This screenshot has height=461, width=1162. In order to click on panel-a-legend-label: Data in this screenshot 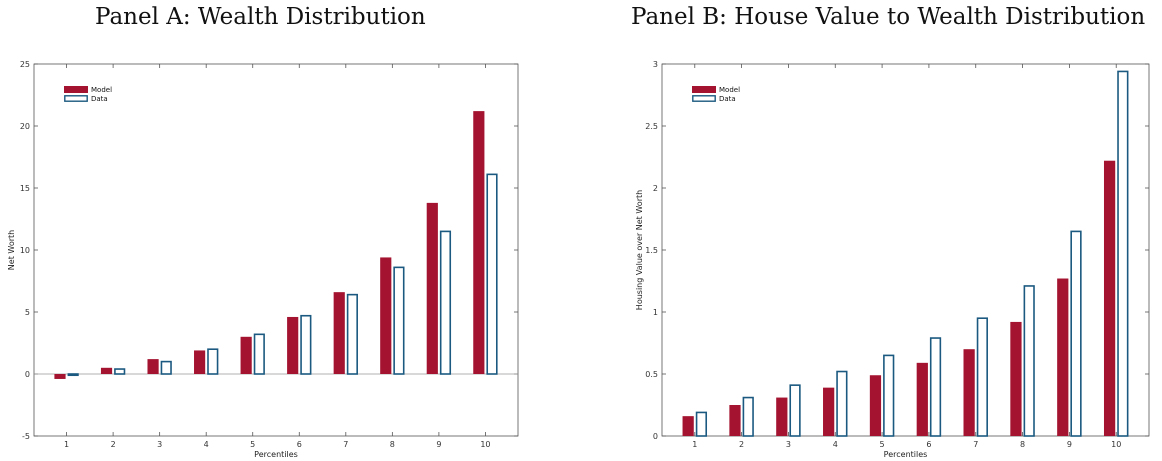, I will do `click(99, 99)`.